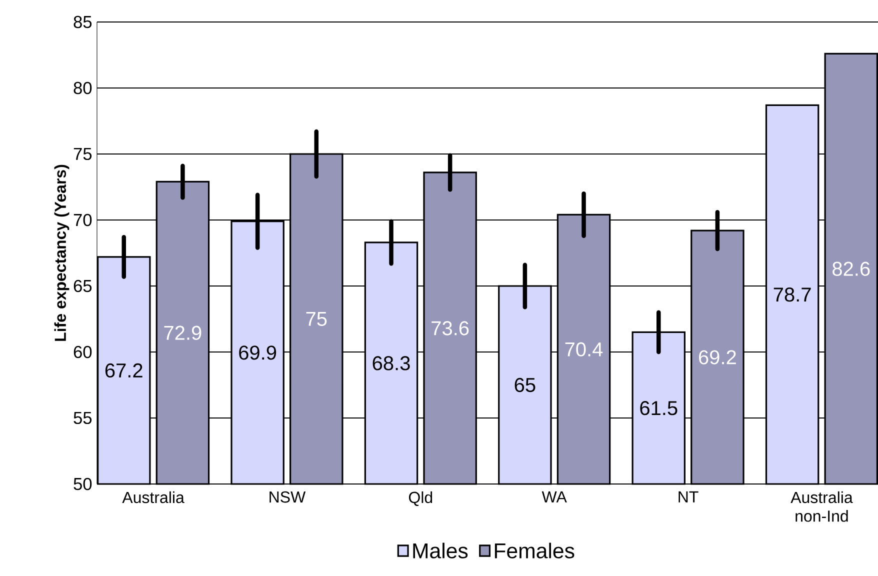  I want to click on x-tick-label: Australia, so click(153, 497).